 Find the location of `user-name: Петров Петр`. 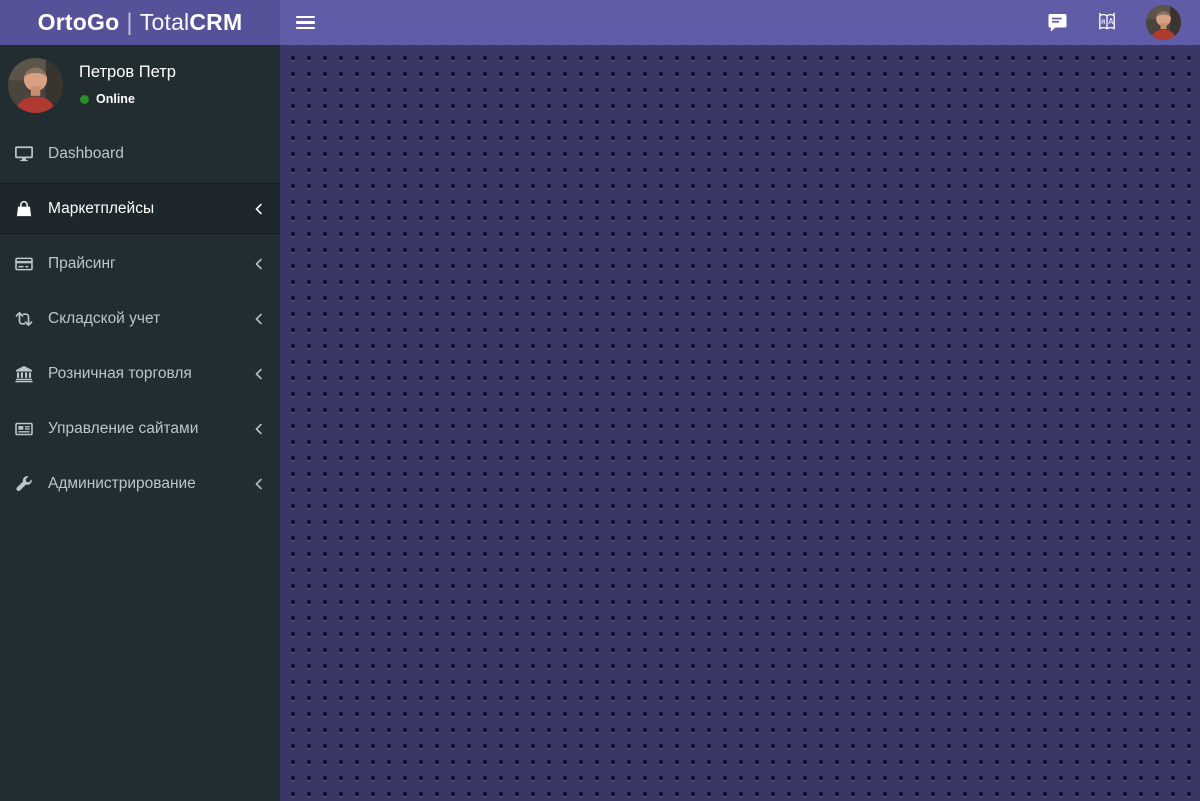

user-name: Петров Петр is located at coordinates (127, 72).